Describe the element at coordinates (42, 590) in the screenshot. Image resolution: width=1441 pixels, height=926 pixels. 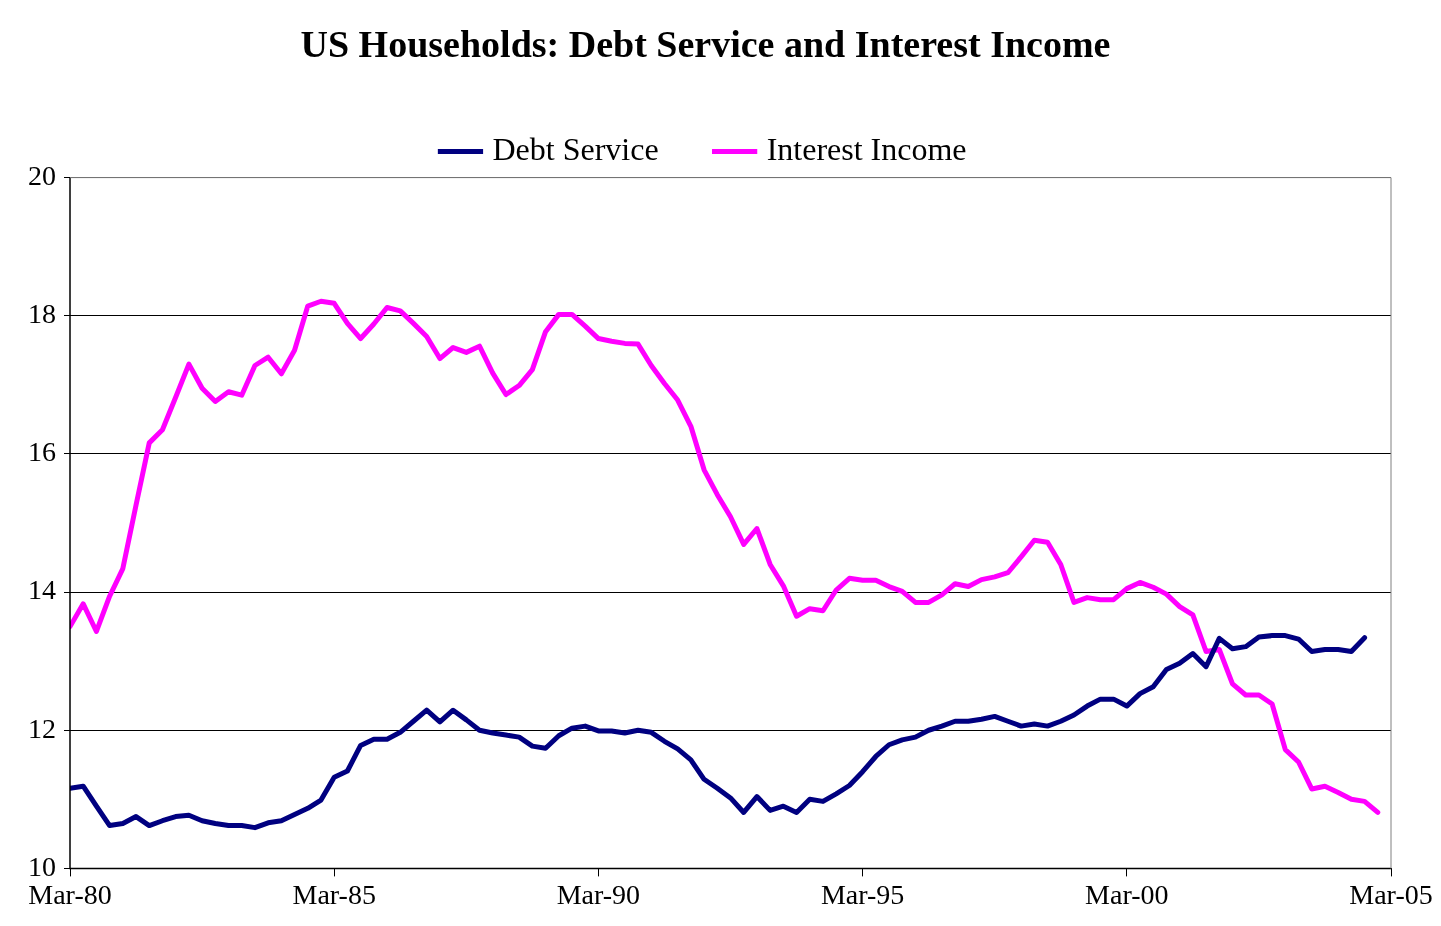
I see `y-tick-label: 14` at that location.